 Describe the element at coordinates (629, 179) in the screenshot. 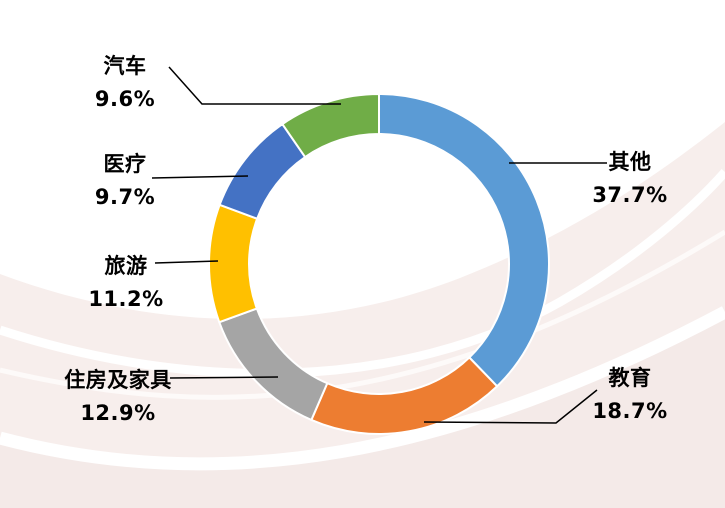

I see `data-label-other: 其他 37.7%` at that location.